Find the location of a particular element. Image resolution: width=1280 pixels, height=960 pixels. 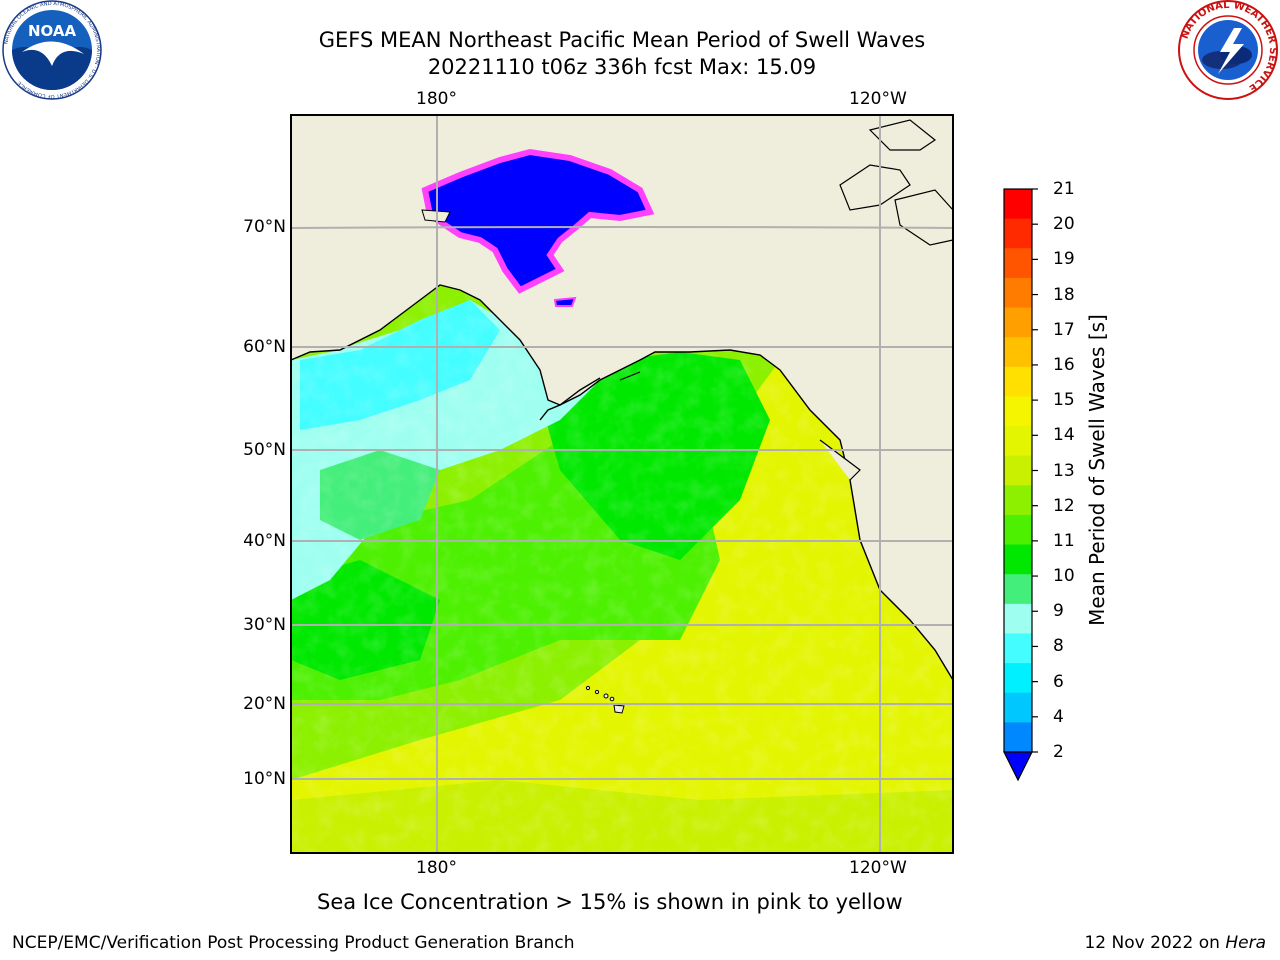

colorbar-tick-label: 20 is located at coordinates (1064, 224).